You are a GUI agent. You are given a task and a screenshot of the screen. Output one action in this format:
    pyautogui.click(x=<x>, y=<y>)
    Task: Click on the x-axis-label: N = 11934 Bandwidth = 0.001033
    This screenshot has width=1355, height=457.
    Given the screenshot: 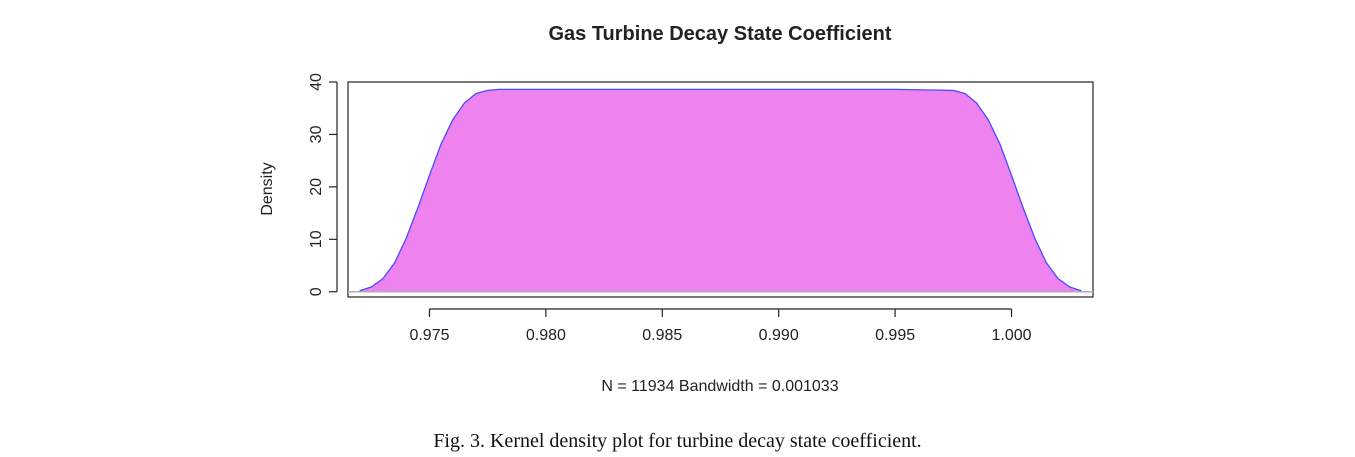 What is the action you would take?
    pyautogui.click(x=719, y=386)
    